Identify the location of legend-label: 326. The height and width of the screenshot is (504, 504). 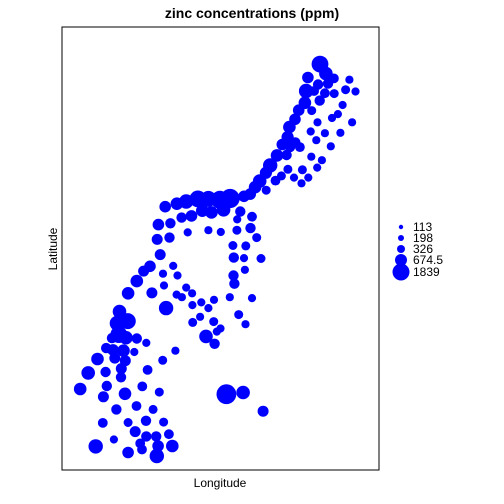
(423, 249).